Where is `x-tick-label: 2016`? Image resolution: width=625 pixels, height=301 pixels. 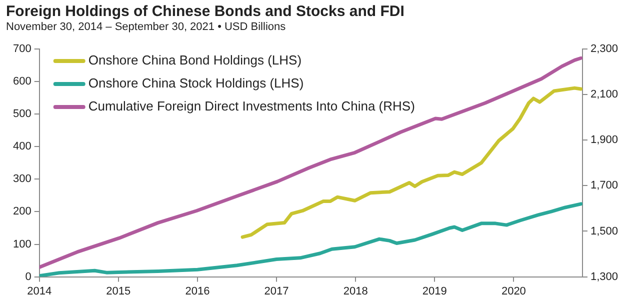
x-tick-label: 2016 is located at coordinates (197, 291).